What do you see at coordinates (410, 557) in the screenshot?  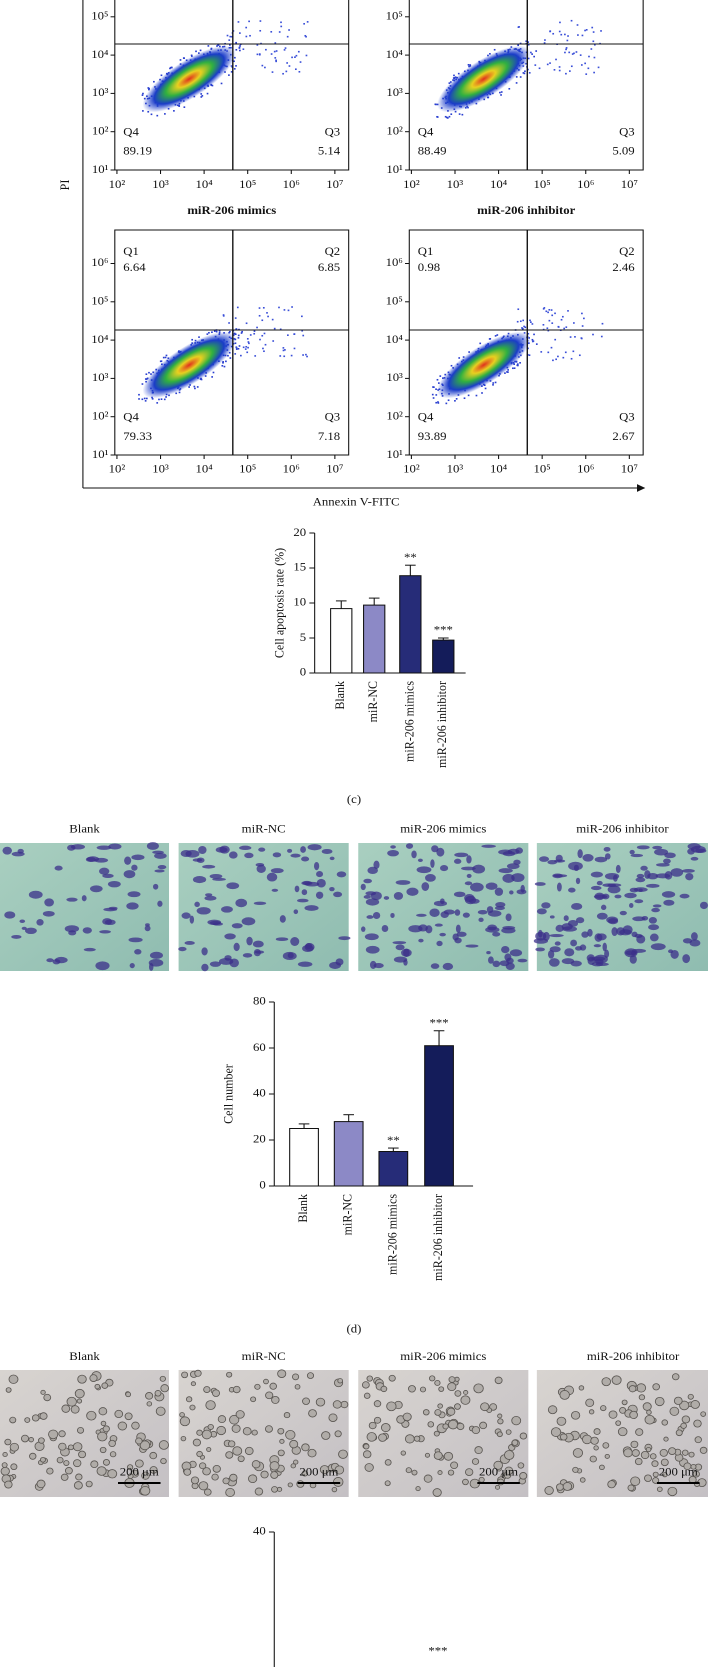 I see `significance: **` at bounding box center [410, 557].